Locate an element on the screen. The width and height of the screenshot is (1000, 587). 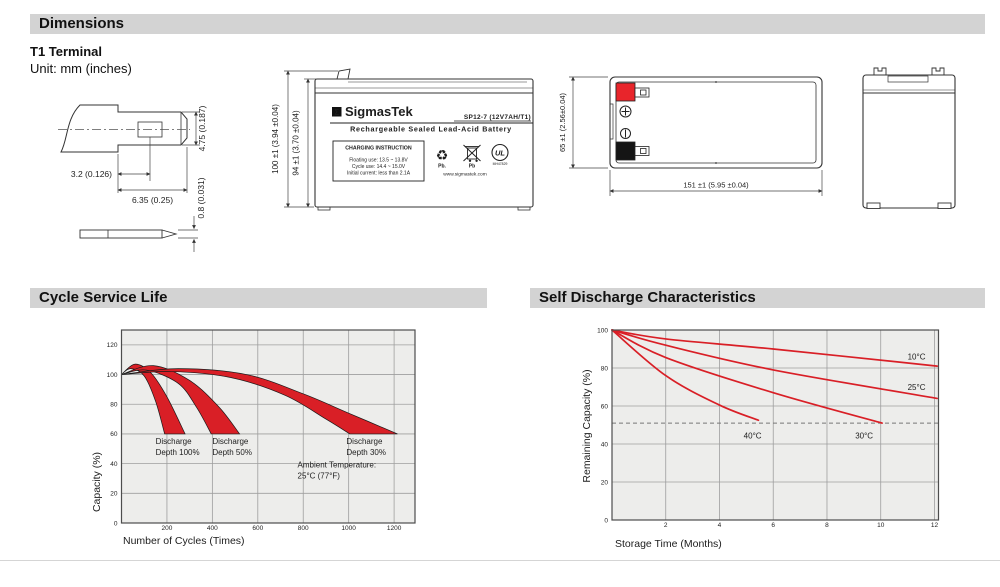
ul-file-number: MH47829 is located at coordinates (500, 164).